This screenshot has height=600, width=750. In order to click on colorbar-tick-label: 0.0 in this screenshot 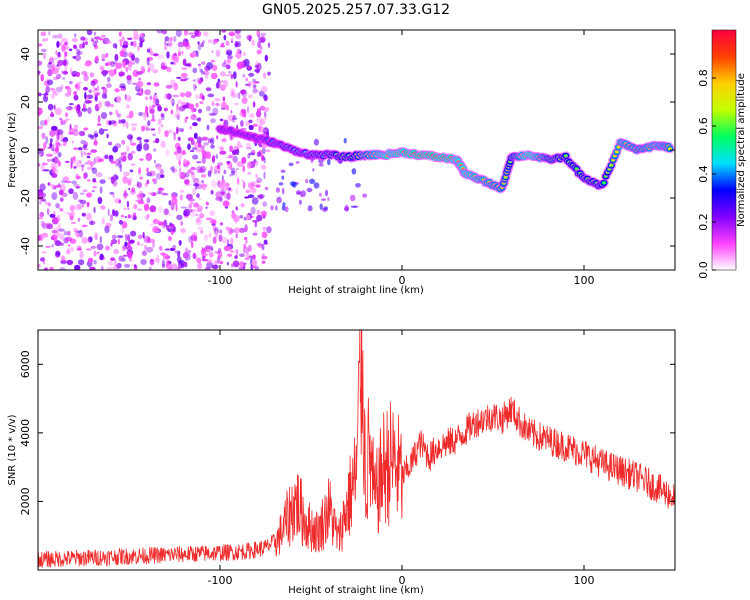, I will do `click(703, 270)`.